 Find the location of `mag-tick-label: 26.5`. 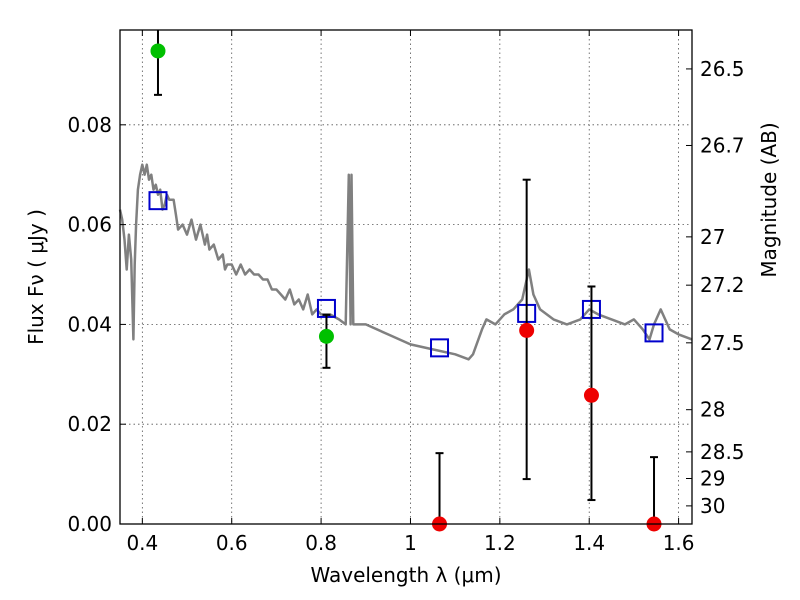

mag-tick-label: 26.5 is located at coordinates (722, 69).